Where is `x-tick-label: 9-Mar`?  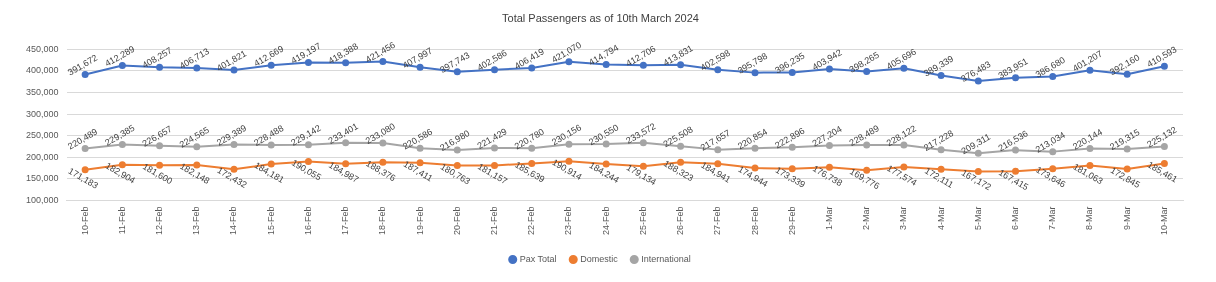 x-tick-label: 9-Mar is located at coordinates (1126, 218).